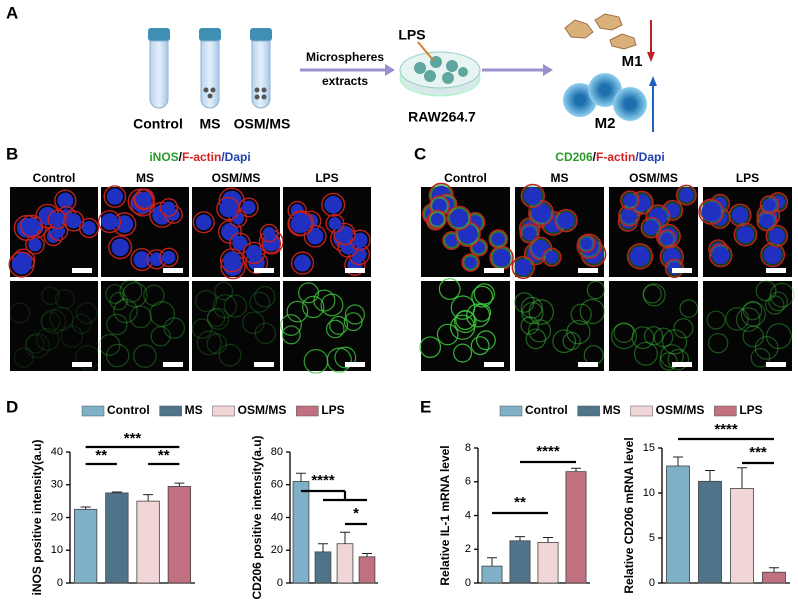 The width and height of the screenshot is (798, 606). I want to click on column-label: LPS, so click(326, 178).